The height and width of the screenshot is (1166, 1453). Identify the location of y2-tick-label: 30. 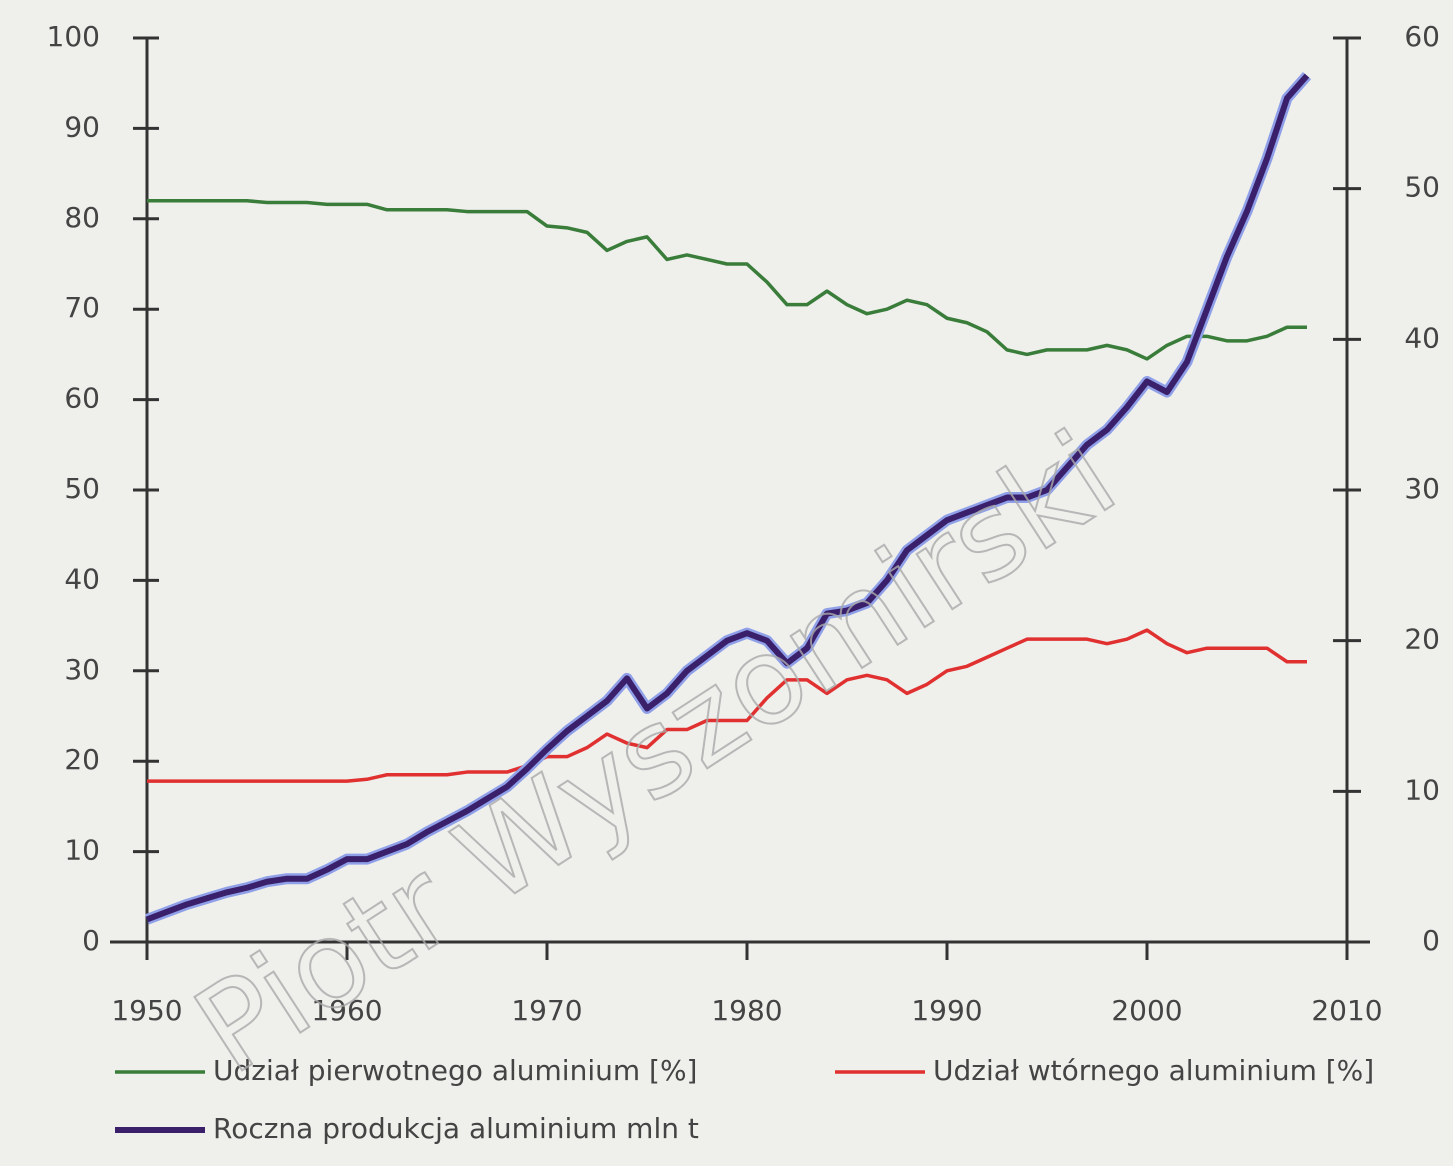
(1422, 488).